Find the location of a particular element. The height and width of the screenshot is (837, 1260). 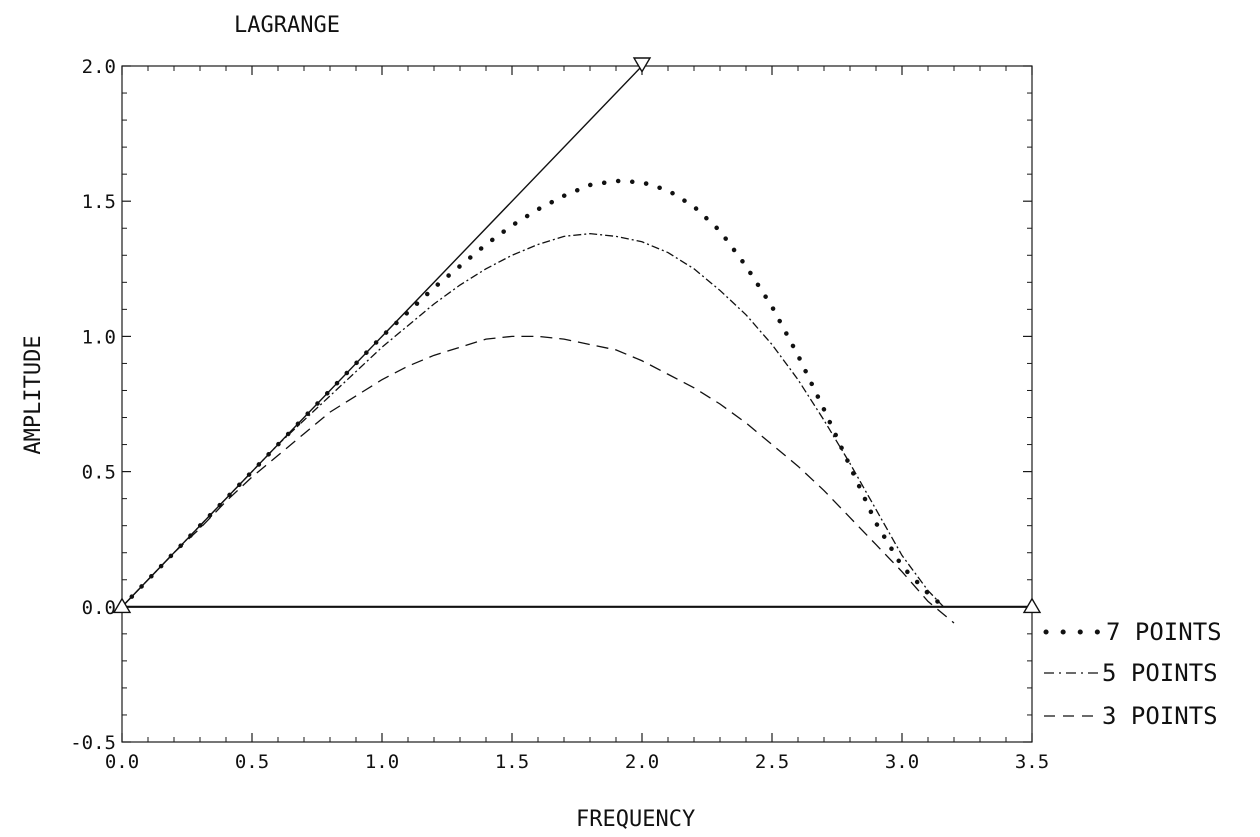

x-tick-label: 3.0 is located at coordinates (902, 762).